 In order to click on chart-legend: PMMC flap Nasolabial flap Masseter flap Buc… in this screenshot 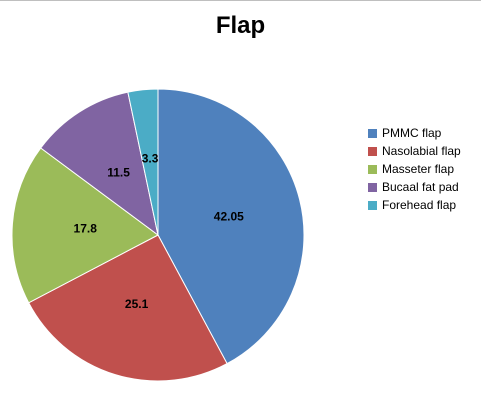, I will do `click(414, 169)`.